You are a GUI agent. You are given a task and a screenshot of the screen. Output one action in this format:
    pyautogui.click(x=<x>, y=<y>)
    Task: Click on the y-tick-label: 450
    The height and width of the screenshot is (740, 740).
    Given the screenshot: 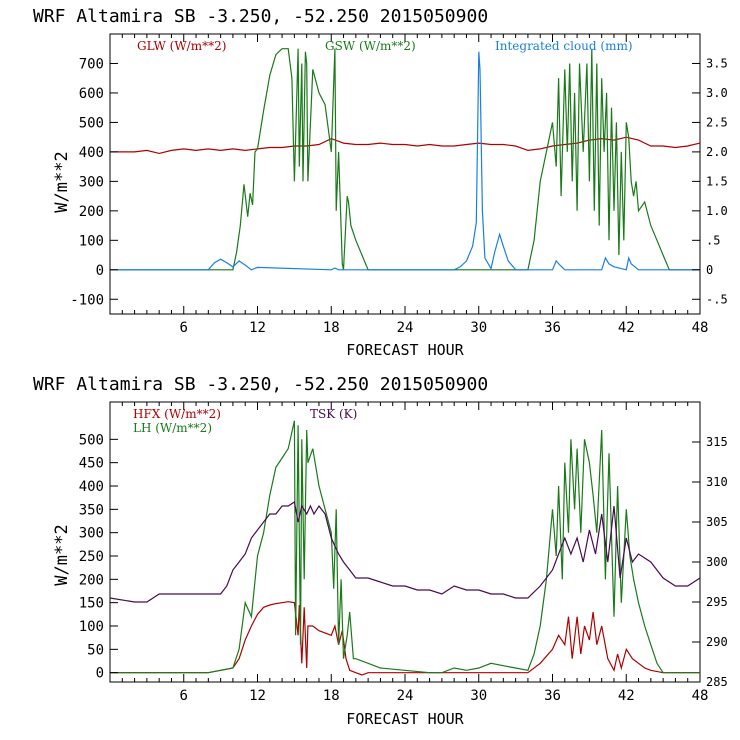 What is the action you would take?
    pyautogui.click(x=91, y=464)
    